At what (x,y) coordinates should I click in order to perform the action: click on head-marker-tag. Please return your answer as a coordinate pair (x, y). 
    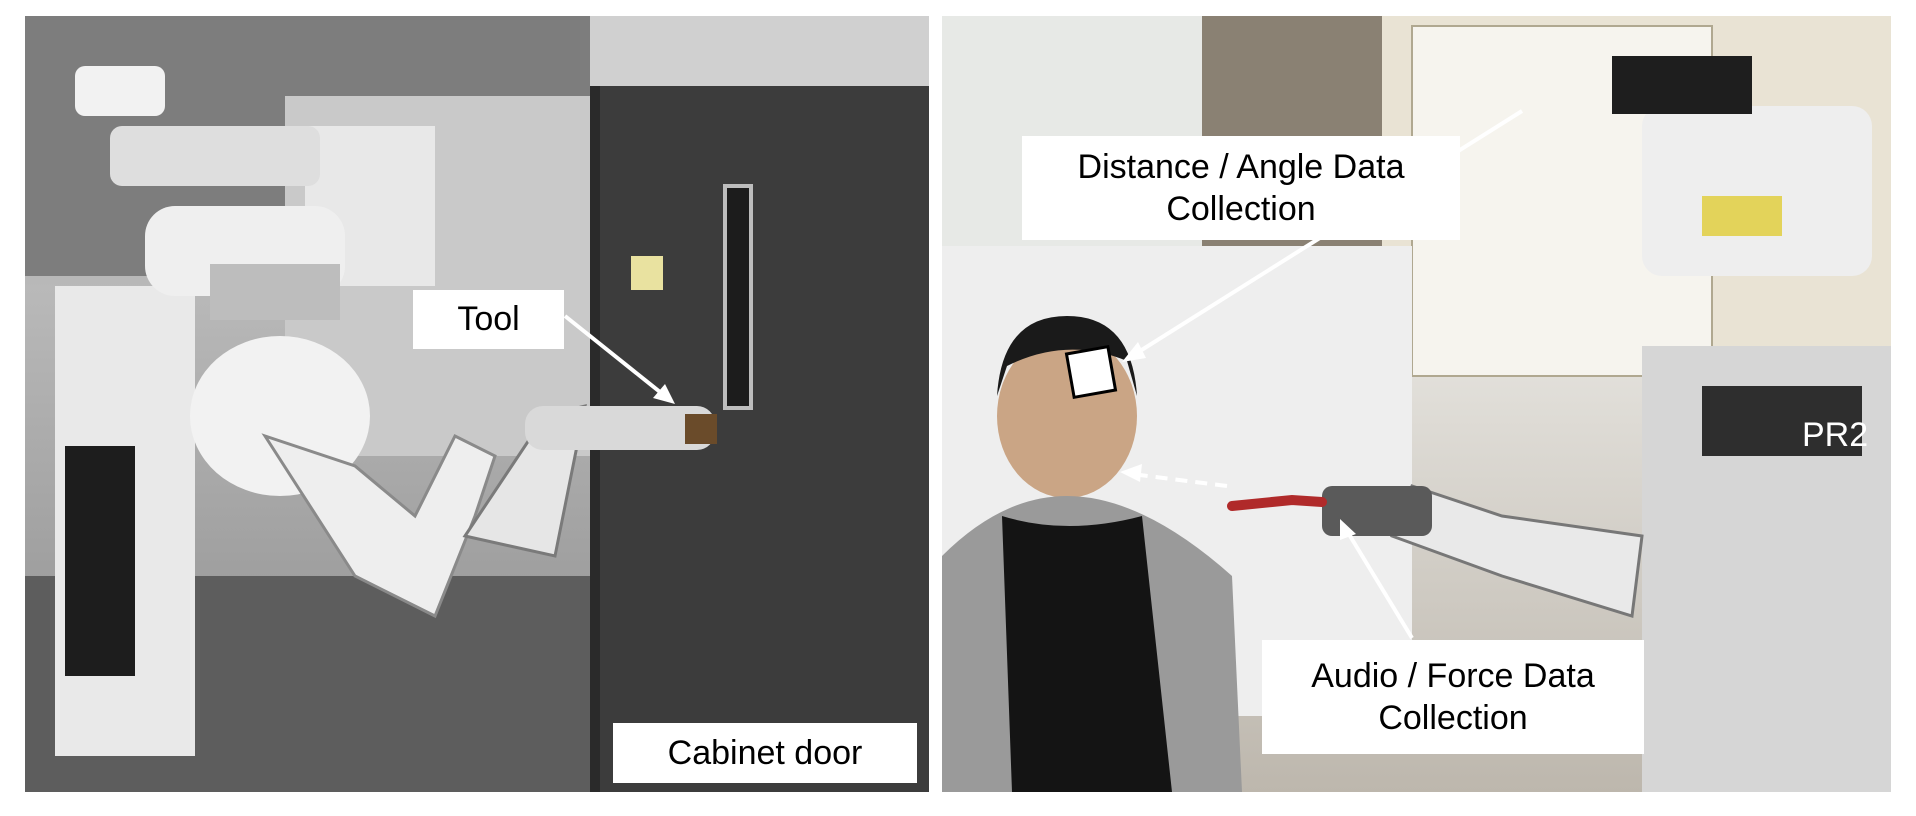
    Looking at the image, I should click on (1091, 372).